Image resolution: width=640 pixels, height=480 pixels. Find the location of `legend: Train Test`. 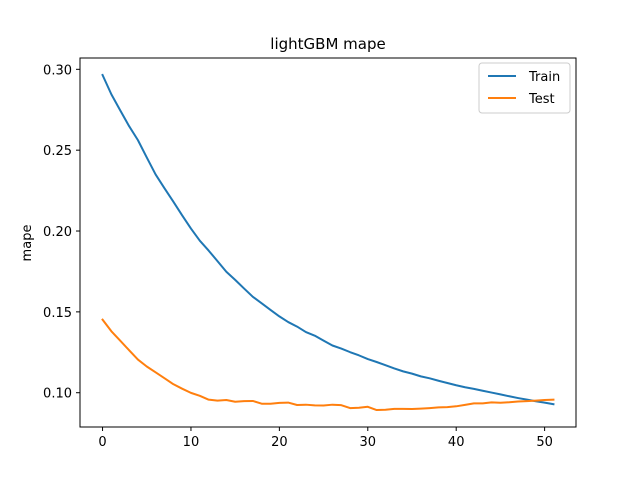

legend: Train Test is located at coordinates (524, 88).